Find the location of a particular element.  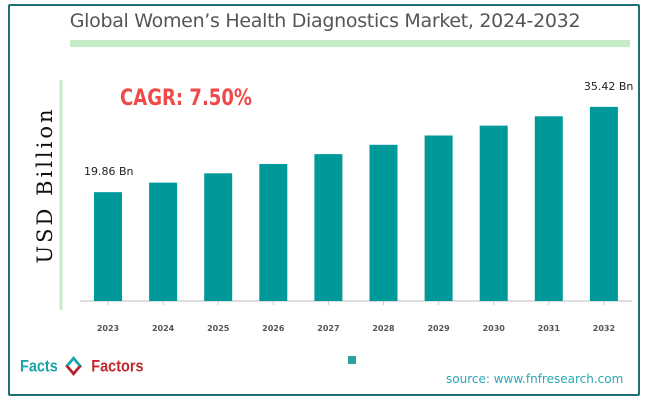

x-tick-label-2030: 2030 is located at coordinates (494, 328).